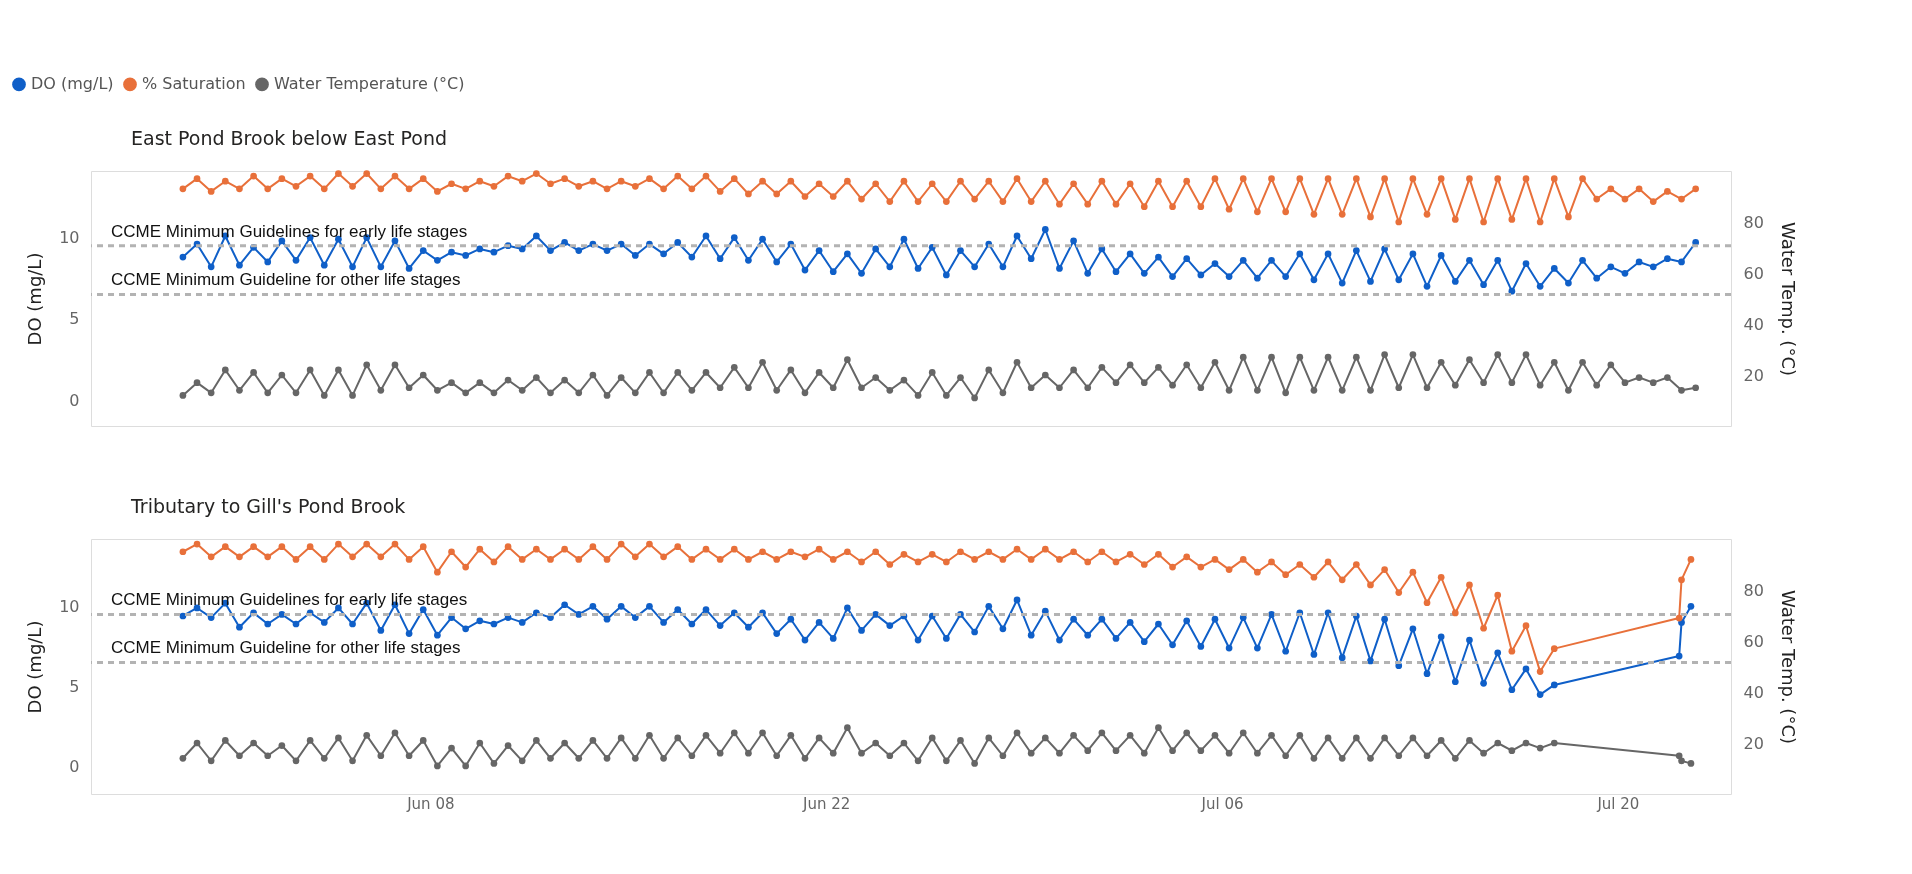 This screenshot has height=874, width=1912. What do you see at coordinates (268, 506) in the screenshot?
I see `chart-title: Tributary to Gill's Pond Brook` at bounding box center [268, 506].